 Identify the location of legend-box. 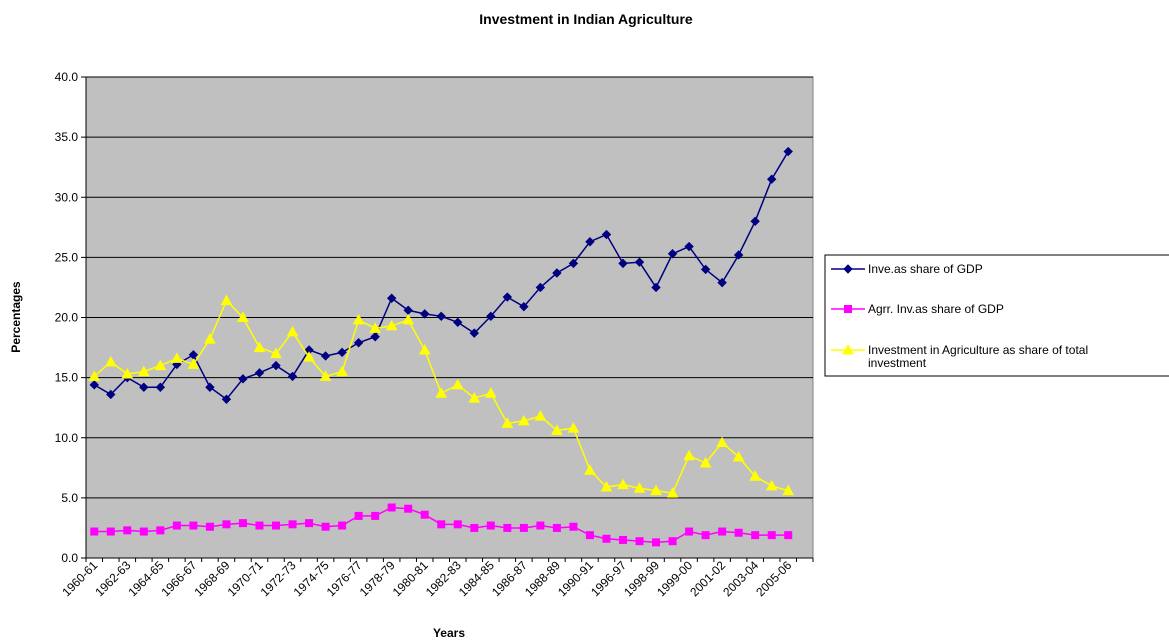
(996, 315).